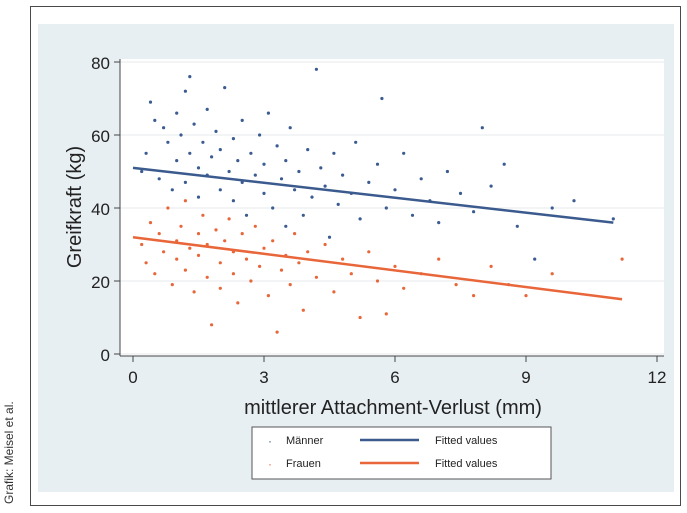  What do you see at coordinates (270, 441) in the screenshot?
I see `legend-marker-maenner: ·` at bounding box center [270, 441].